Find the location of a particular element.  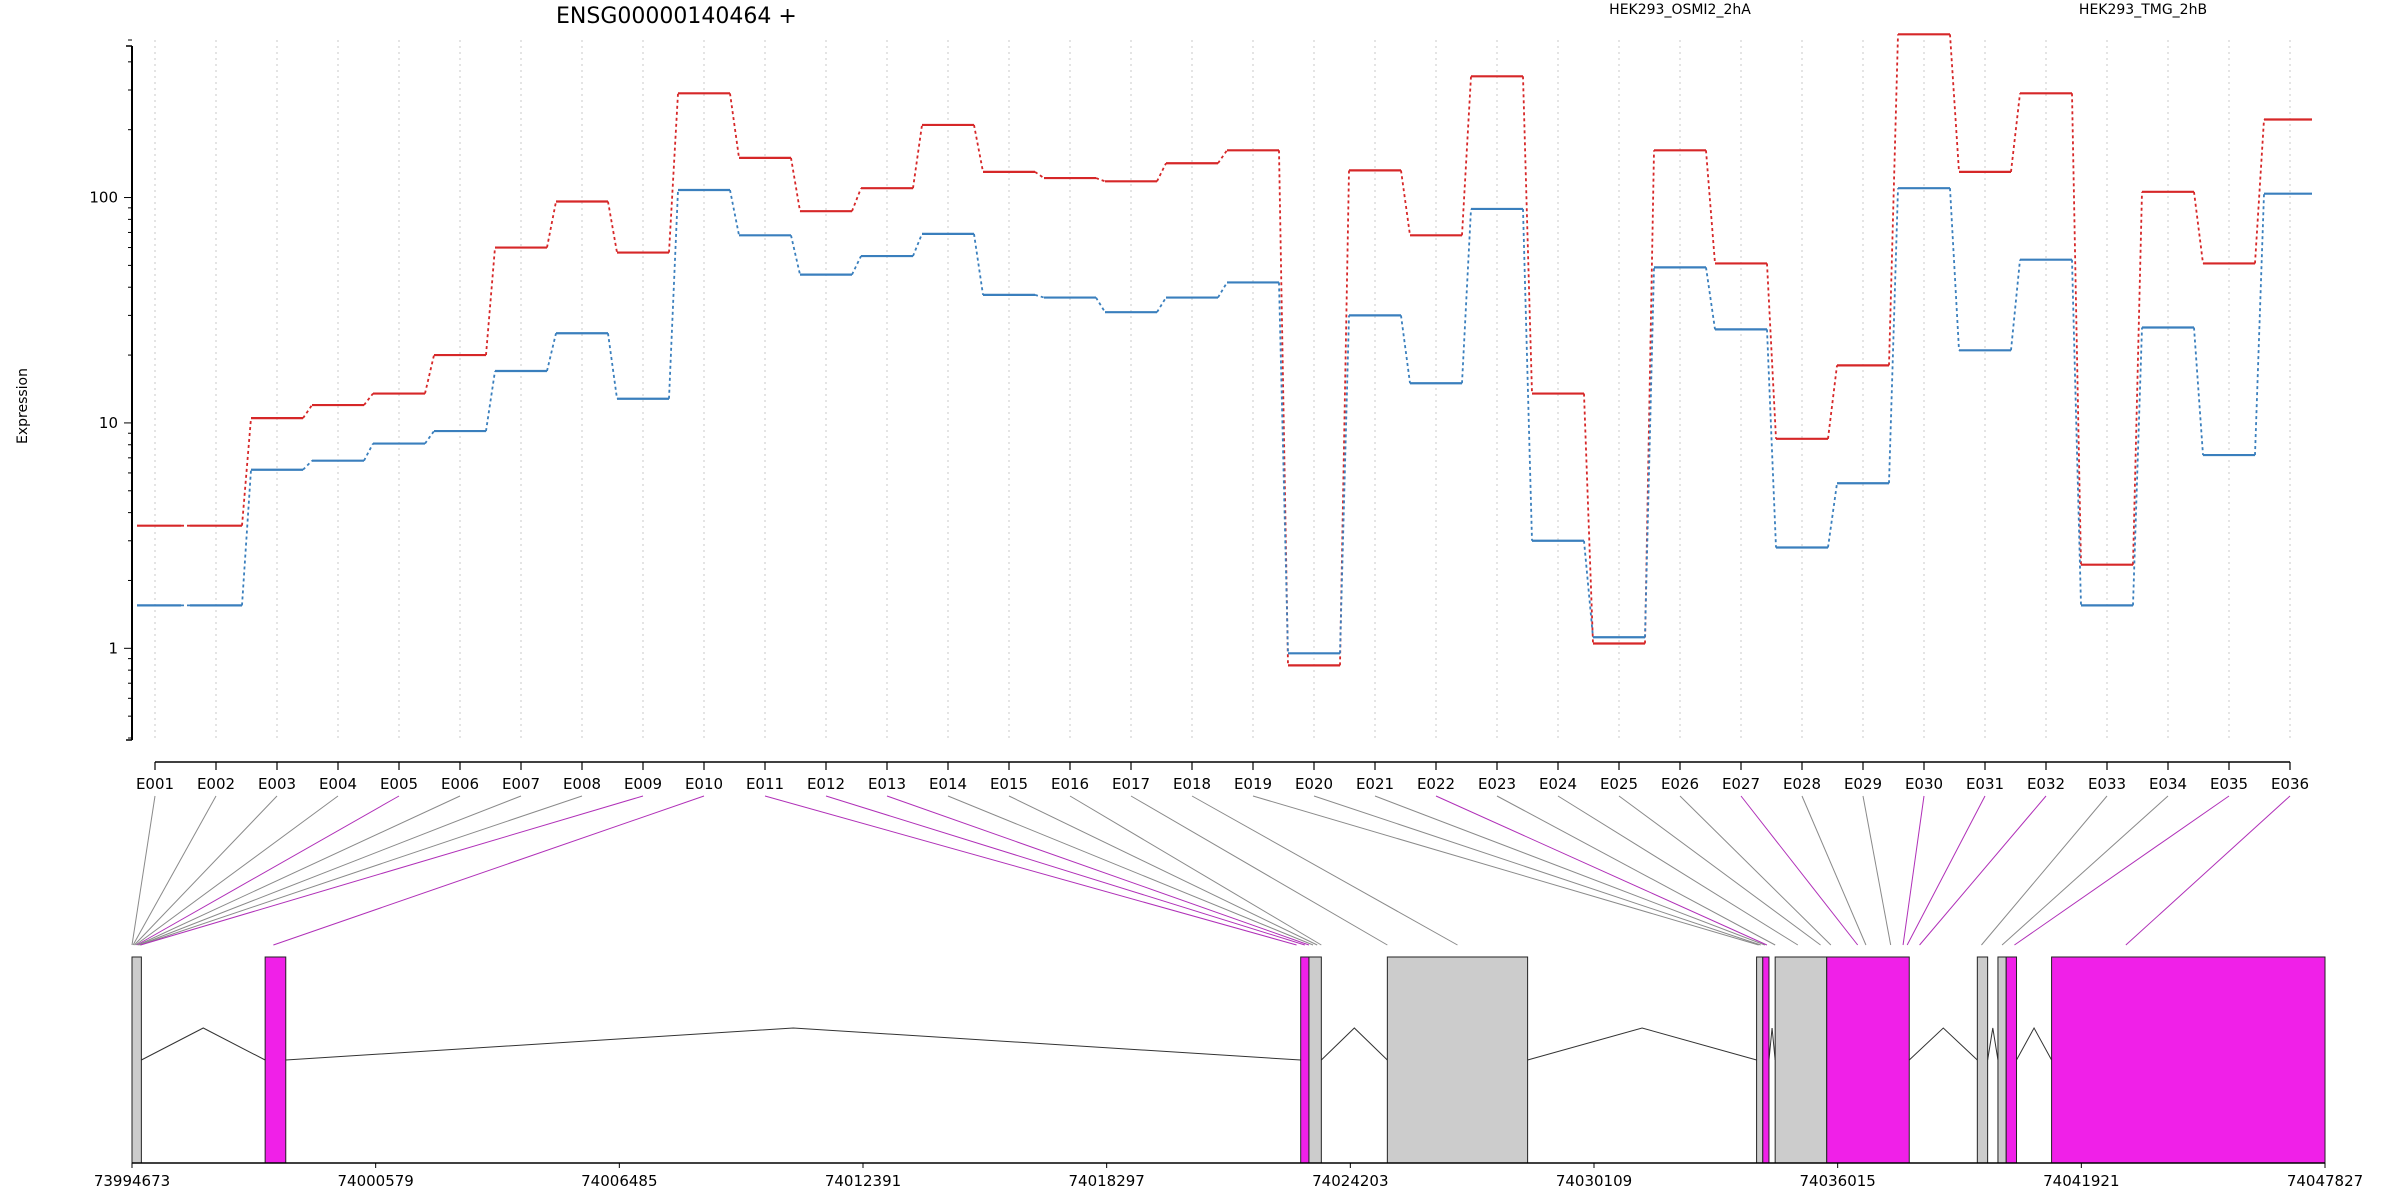

x-tick-label: E021 is located at coordinates (1375, 784).